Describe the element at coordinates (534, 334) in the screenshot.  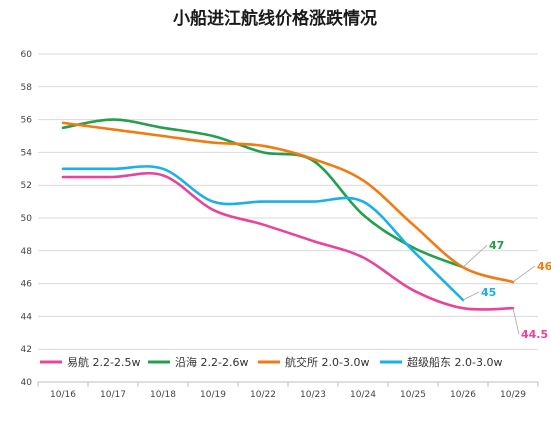
I see `data-label: 44.5` at that location.